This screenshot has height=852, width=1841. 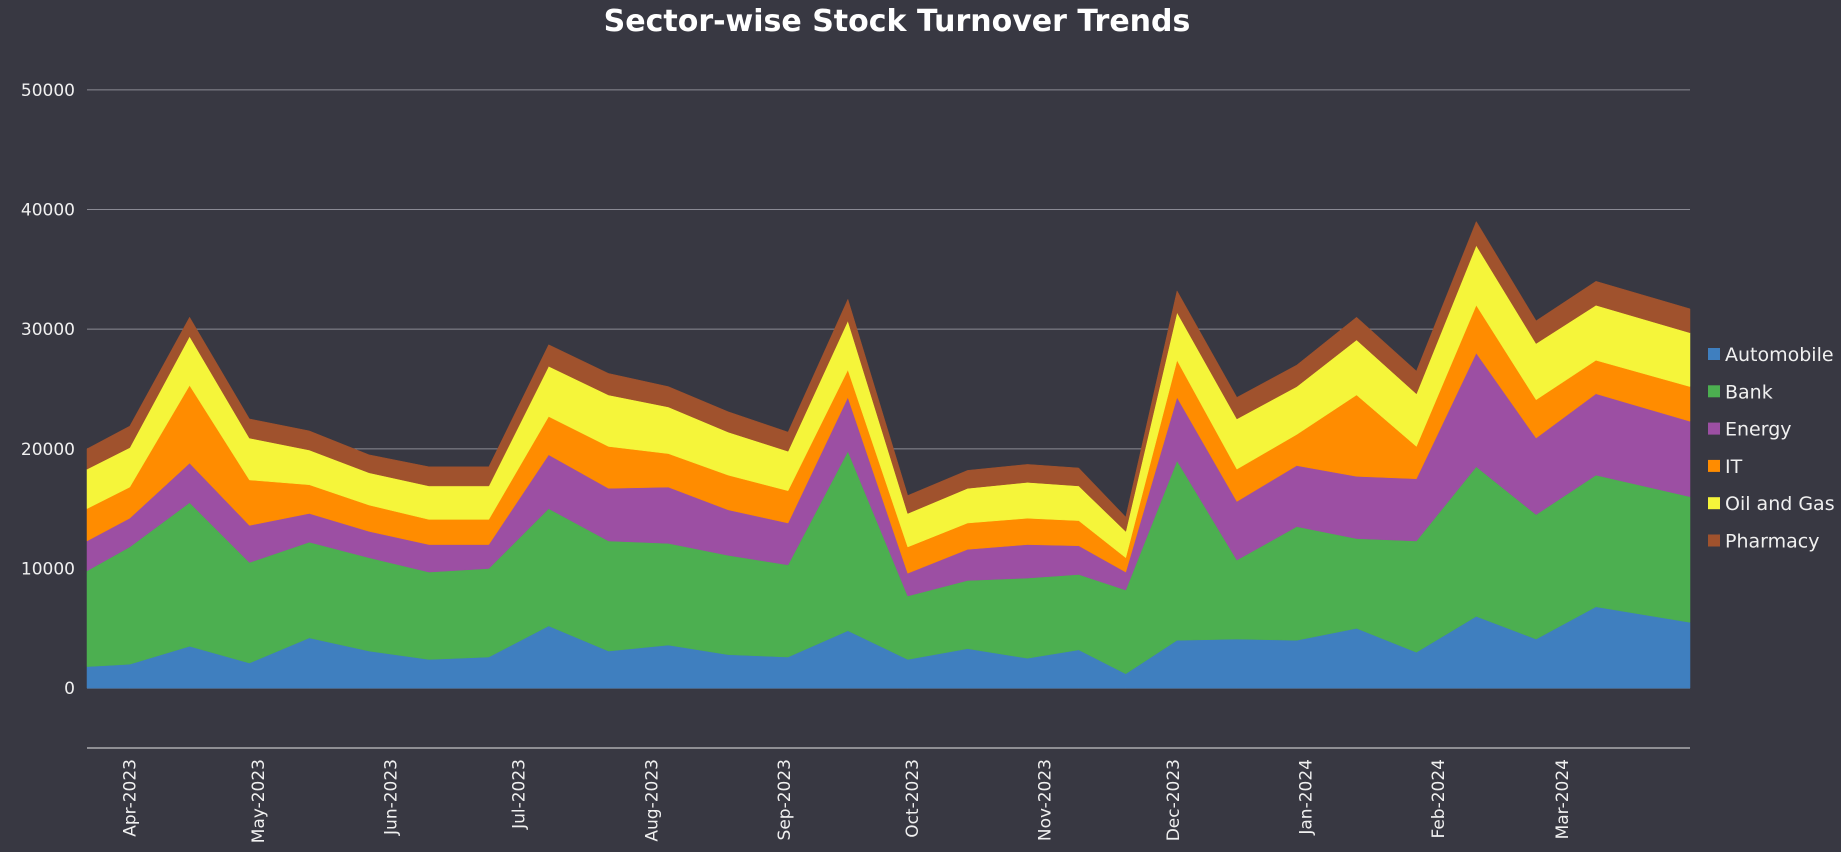 What do you see at coordinates (1779, 355) in the screenshot?
I see `legend-label-automobile: Automobile` at bounding box center [1779, 355].